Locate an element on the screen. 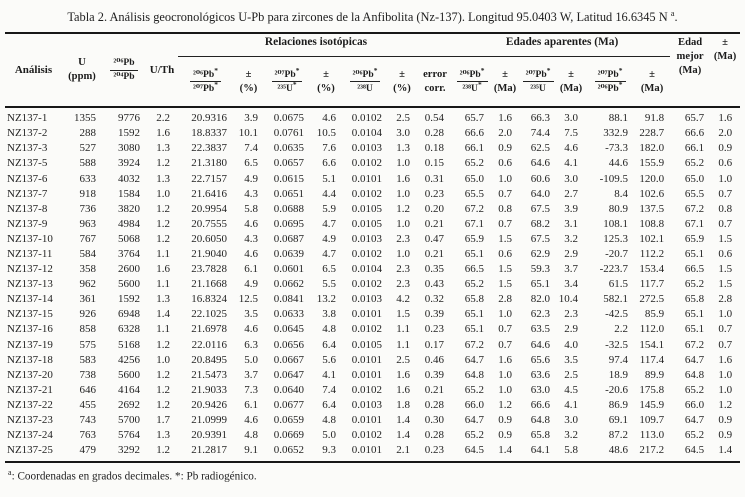 The height and width of the screenshot is (497, 745). data-cell: 2.9 is located at coordinates (571, 329).